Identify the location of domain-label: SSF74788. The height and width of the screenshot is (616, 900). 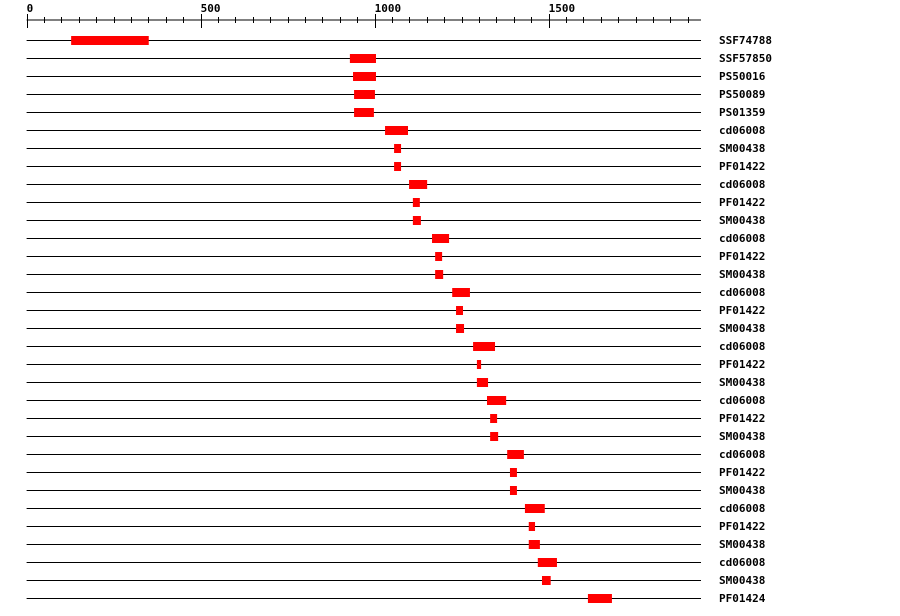
(745, 40).